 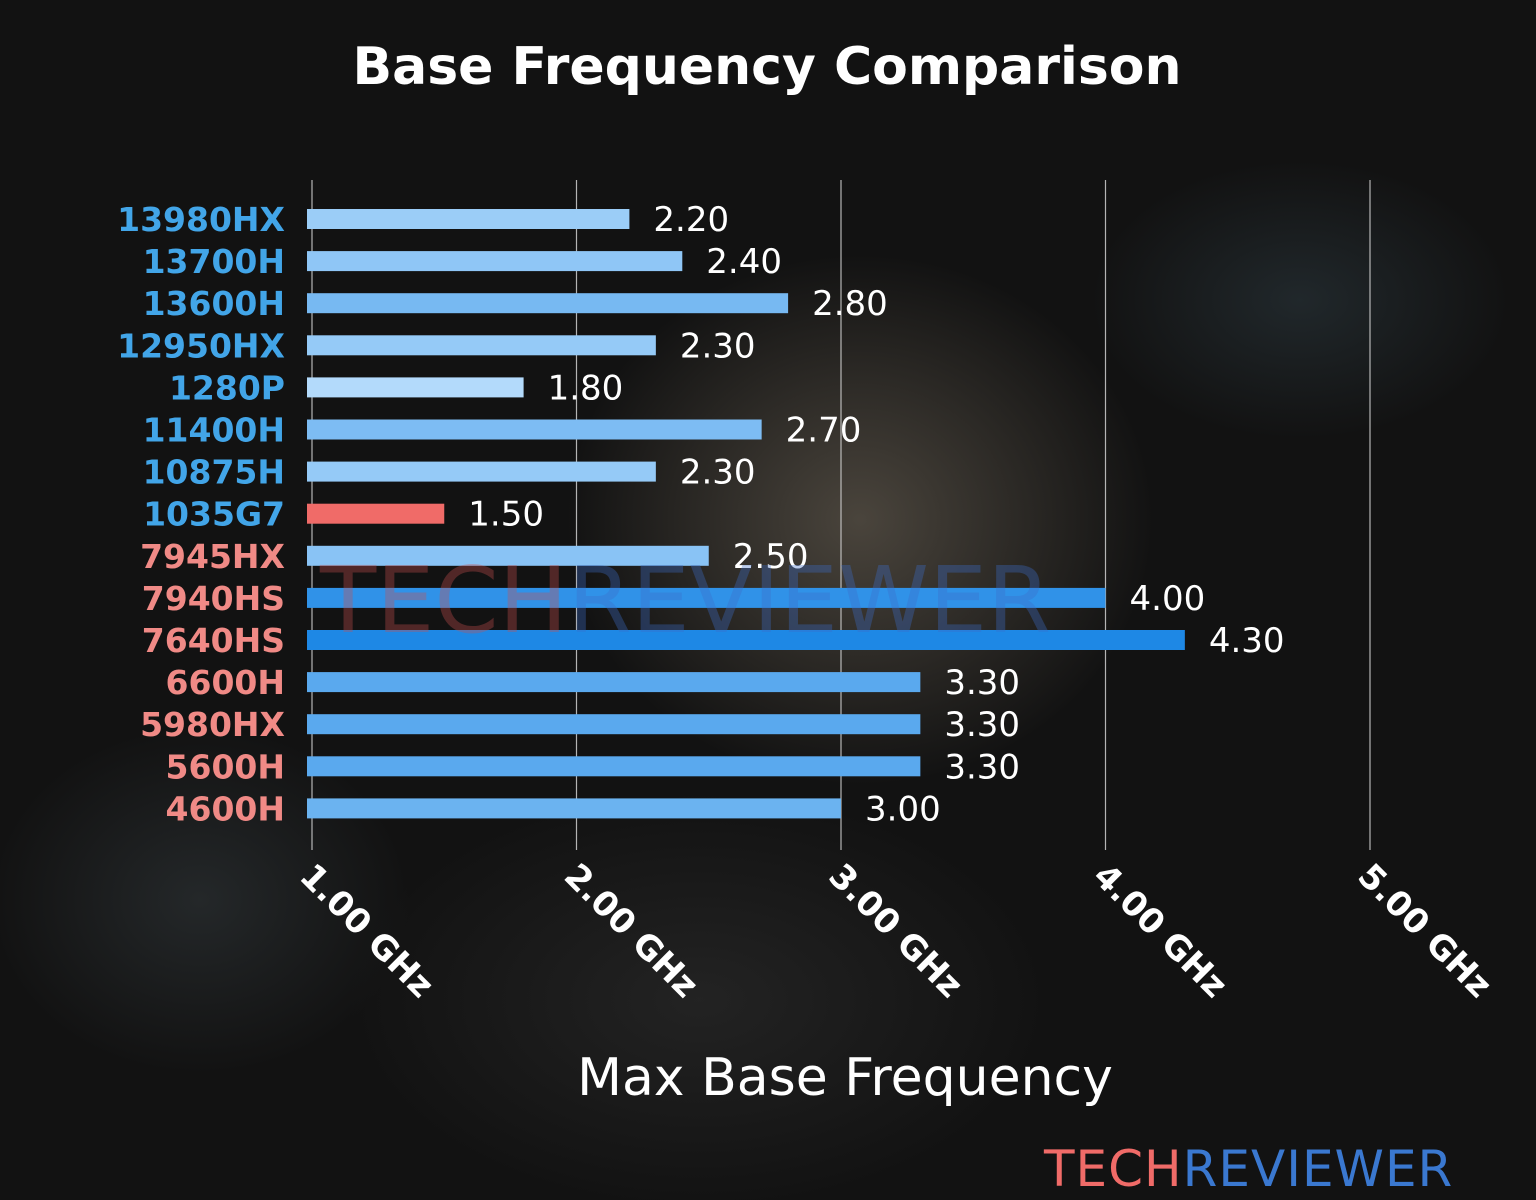 I want to click on category-label: 6600H, so click(x=225, y=682).